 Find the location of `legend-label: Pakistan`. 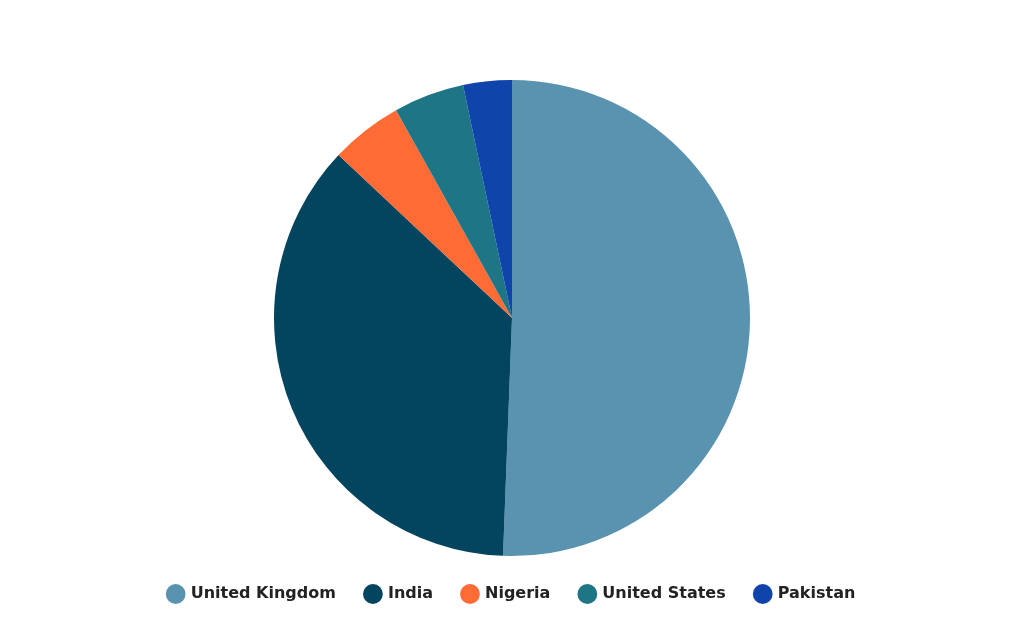

legend-label: Pakistan is located at coordinates (816, 593).